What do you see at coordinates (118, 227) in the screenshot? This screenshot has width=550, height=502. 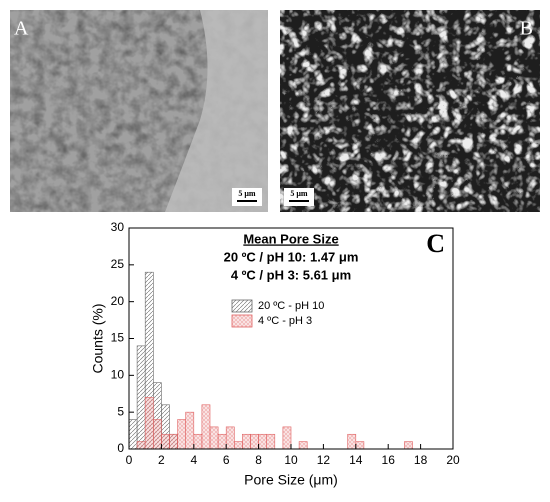 I see `y-tick-label: 30` at bounding box center [118, 227].